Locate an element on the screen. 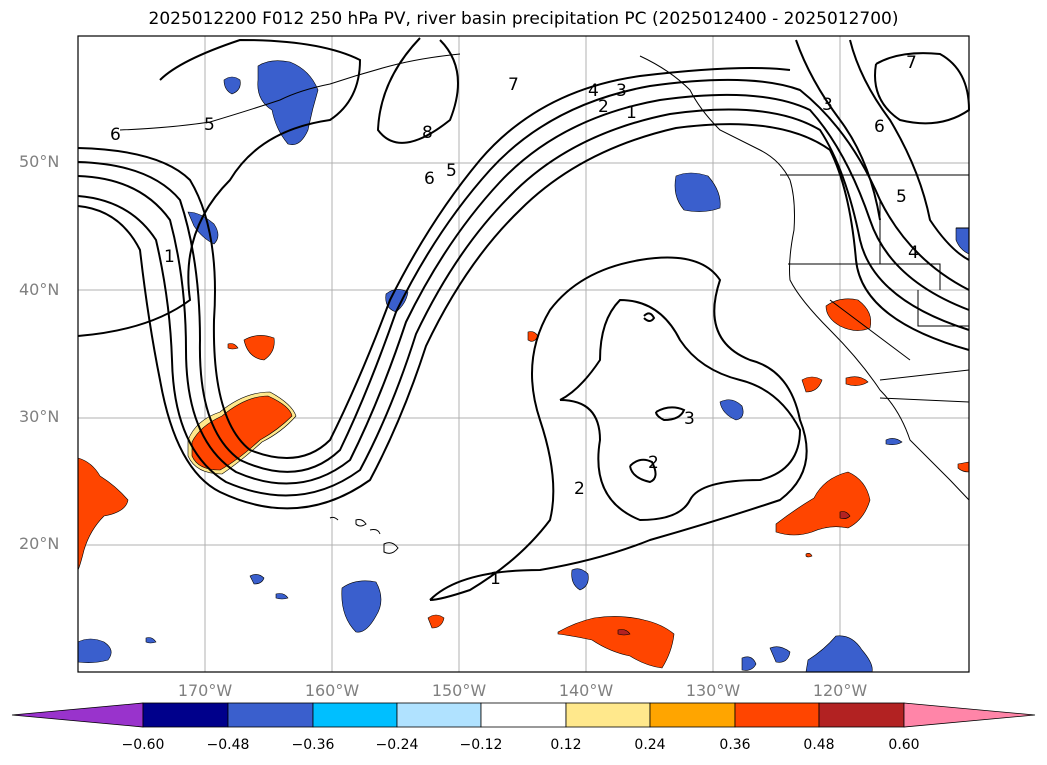 The height and width of the screenshot is (765, 1047). colorbar-tick: 0.48 is located at coordinates (819, 745).